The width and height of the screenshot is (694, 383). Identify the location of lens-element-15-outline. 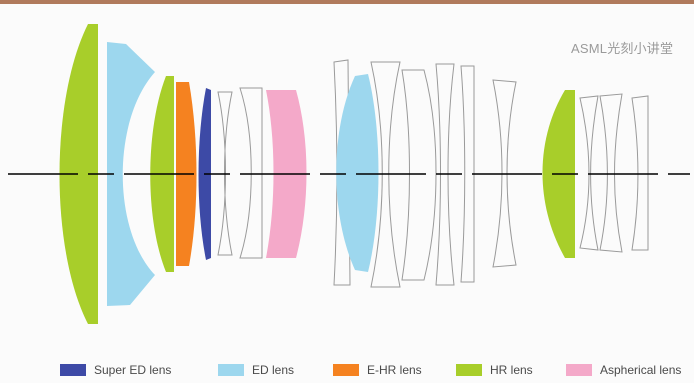
(504, 173).